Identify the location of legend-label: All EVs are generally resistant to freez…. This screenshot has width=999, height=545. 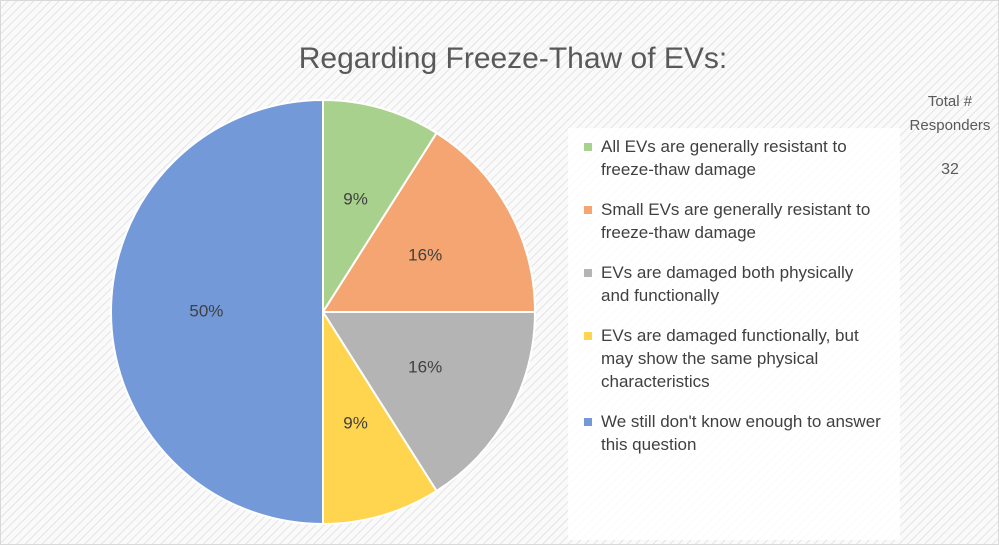
(724, 158).